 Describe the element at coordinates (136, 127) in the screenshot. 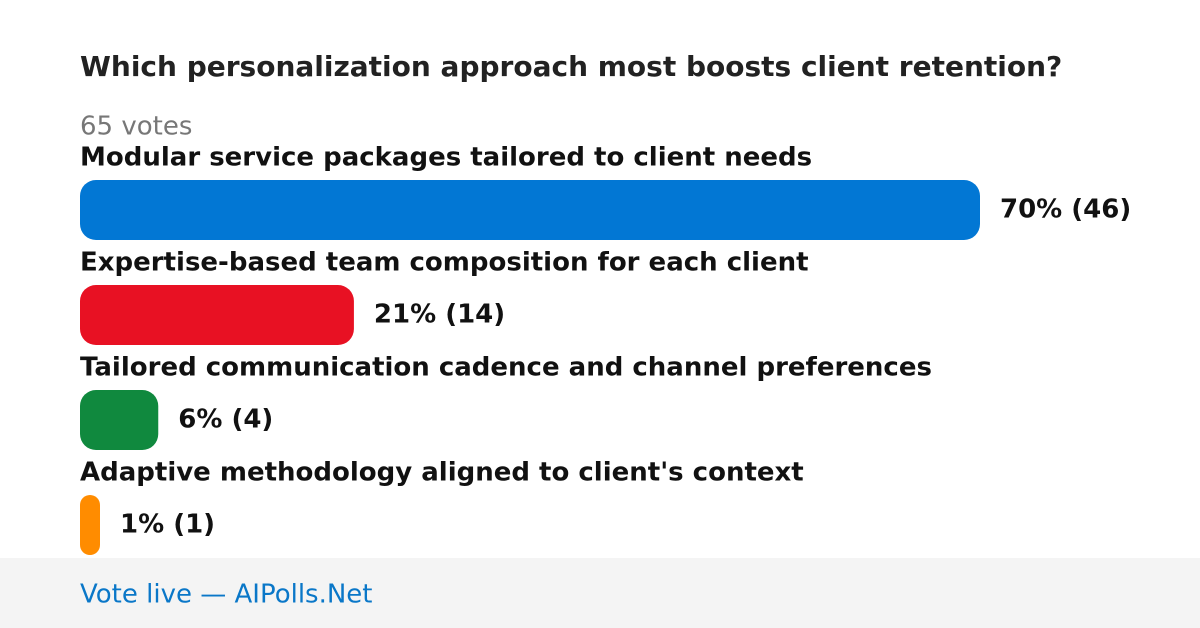

I see `vote-count: 65 votes` at that location.